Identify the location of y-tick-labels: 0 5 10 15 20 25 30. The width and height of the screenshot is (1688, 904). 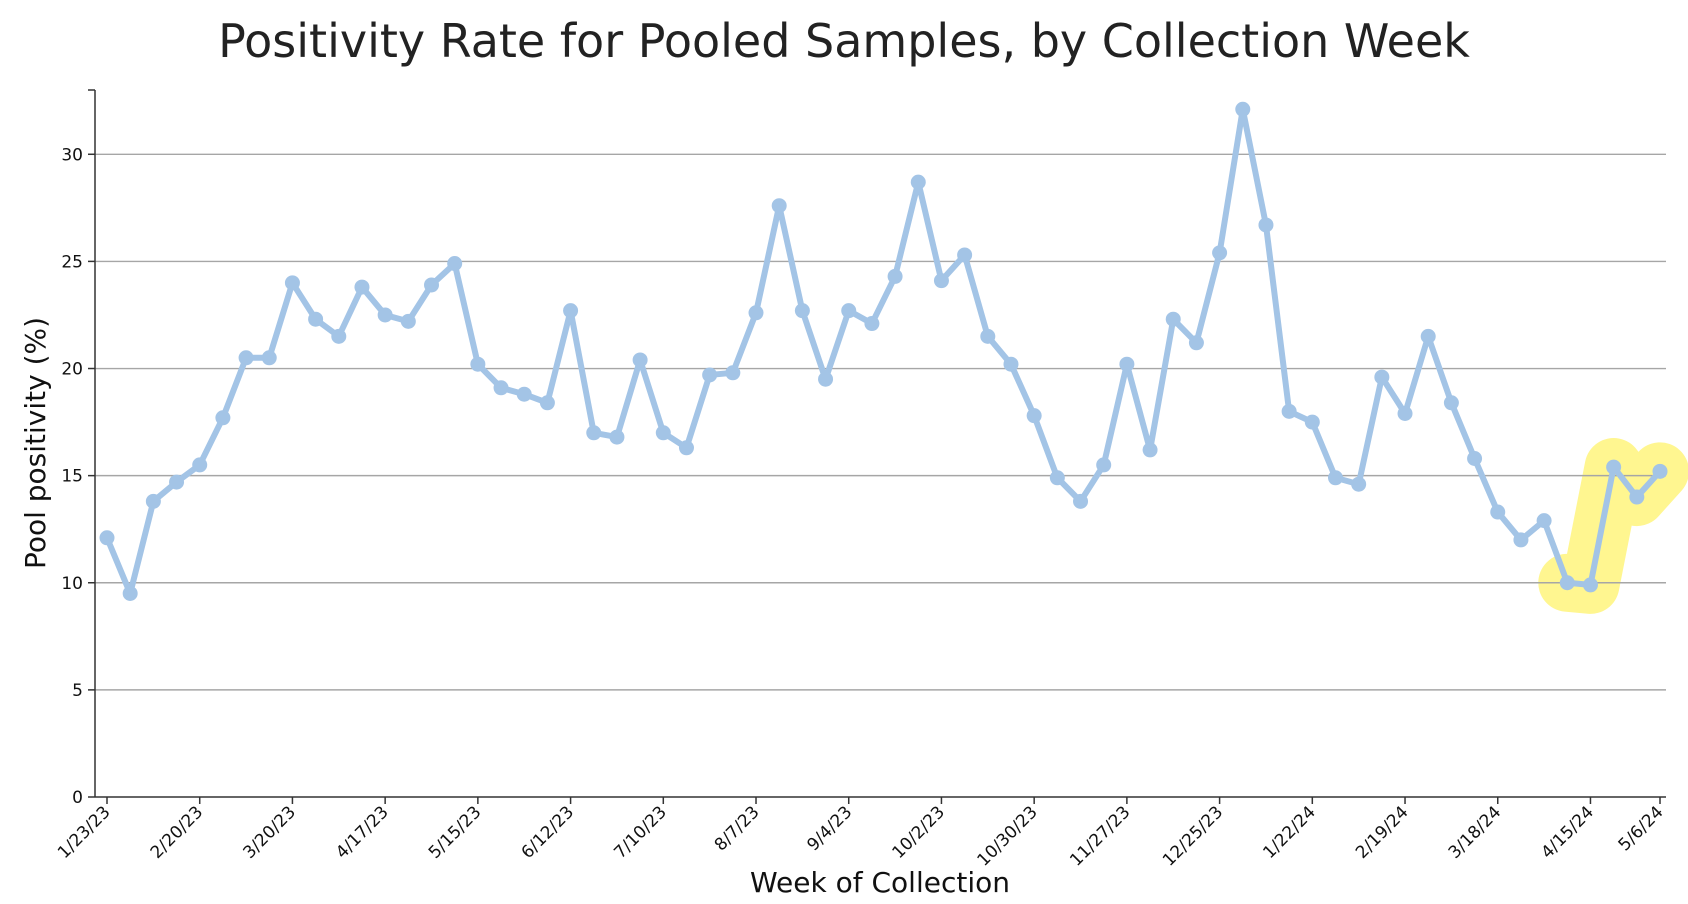
(78, 476).